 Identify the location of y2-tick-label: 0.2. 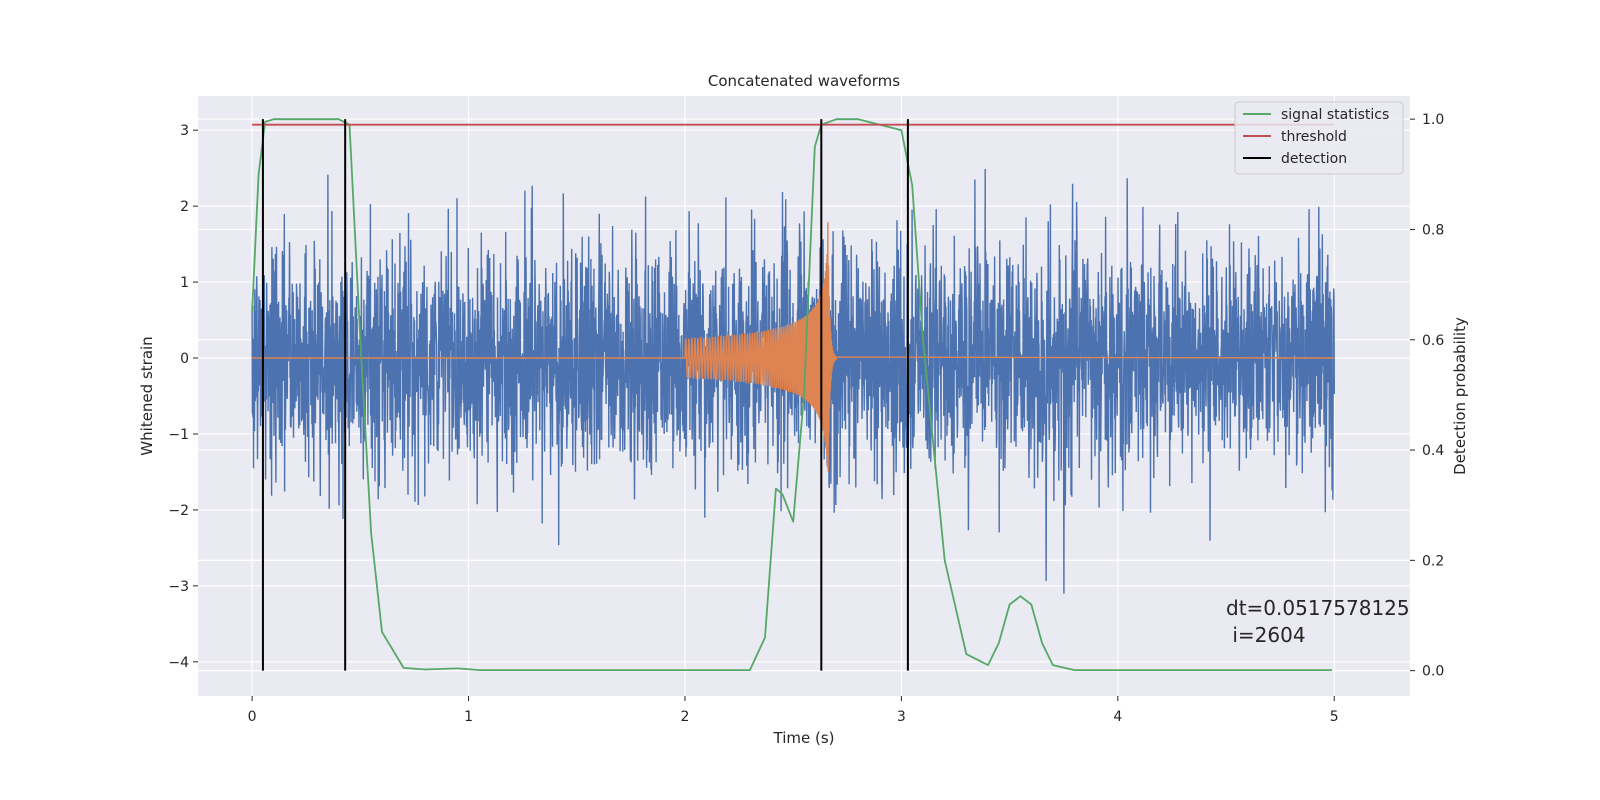
(1433, 561).